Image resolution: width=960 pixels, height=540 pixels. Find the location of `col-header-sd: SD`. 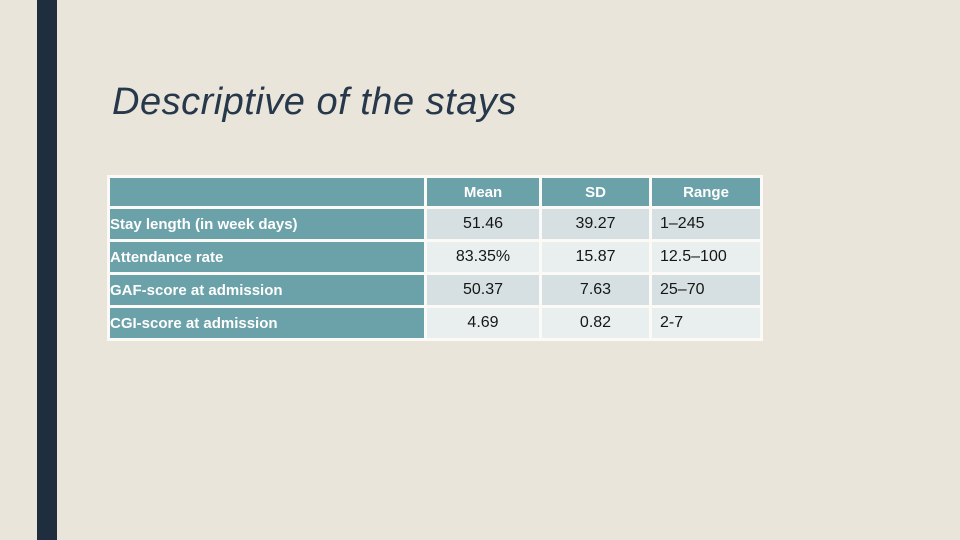

col-header-sd: SD is located at coordinates (595, 192).